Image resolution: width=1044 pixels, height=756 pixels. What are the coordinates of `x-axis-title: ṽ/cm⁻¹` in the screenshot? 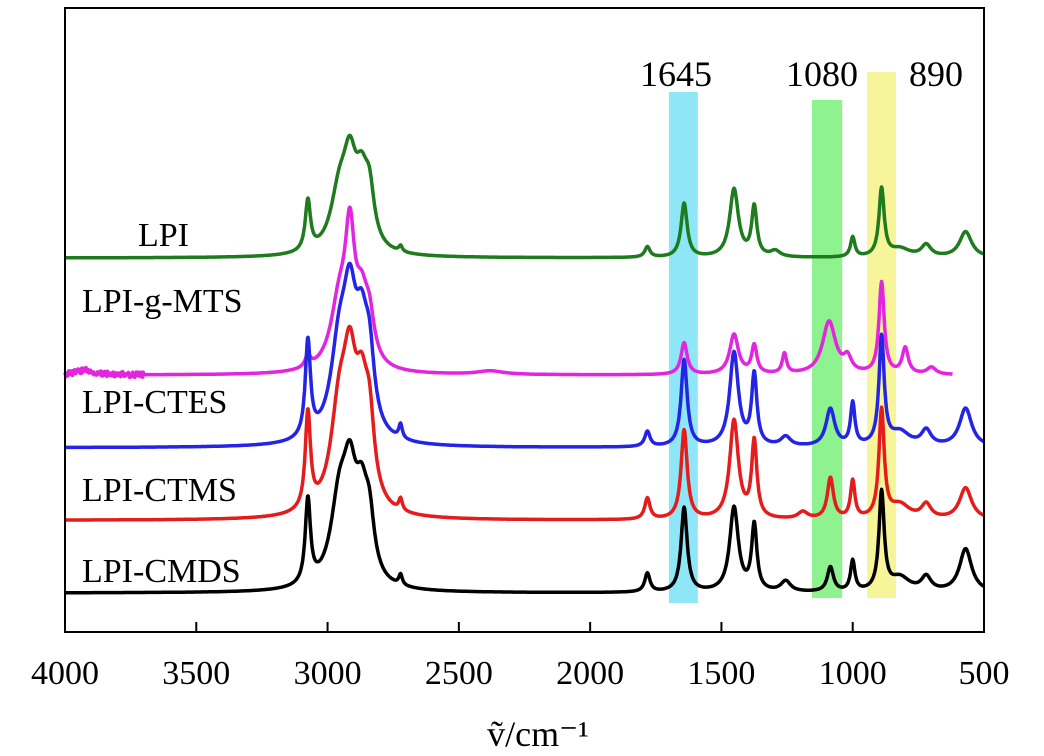 It's located at (538, 734).